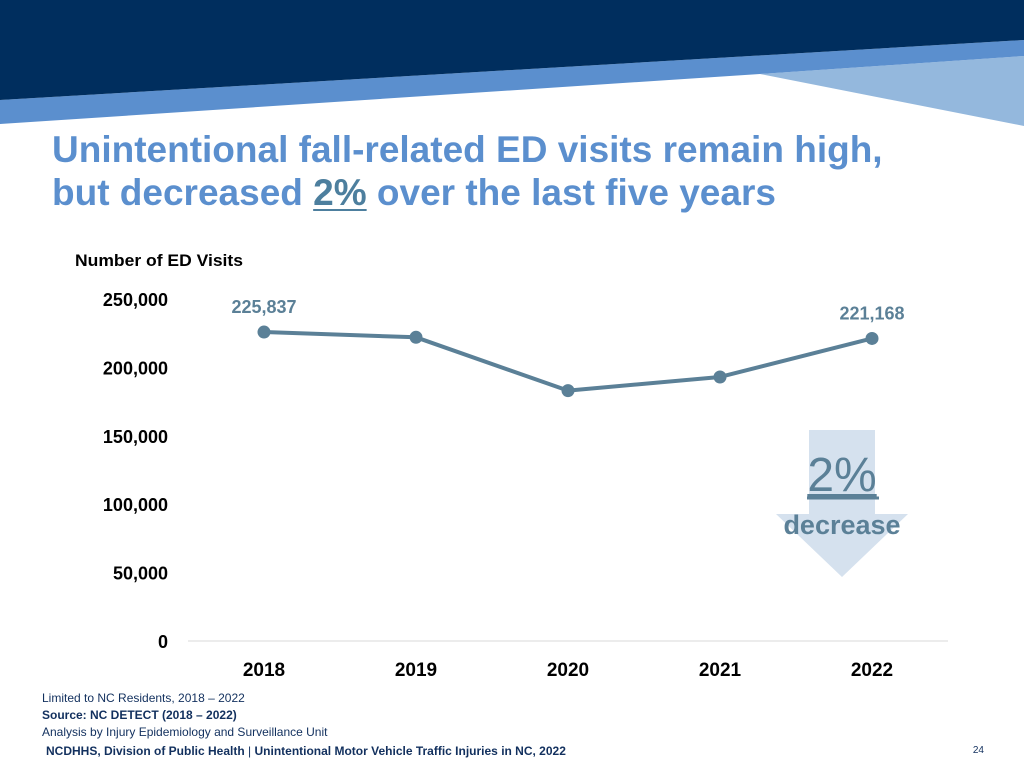 The height and width of the screenshot is (768, 1024). I want to click on note-source: Source: NC DETECT (2018 – 2022), so click(139, 715).